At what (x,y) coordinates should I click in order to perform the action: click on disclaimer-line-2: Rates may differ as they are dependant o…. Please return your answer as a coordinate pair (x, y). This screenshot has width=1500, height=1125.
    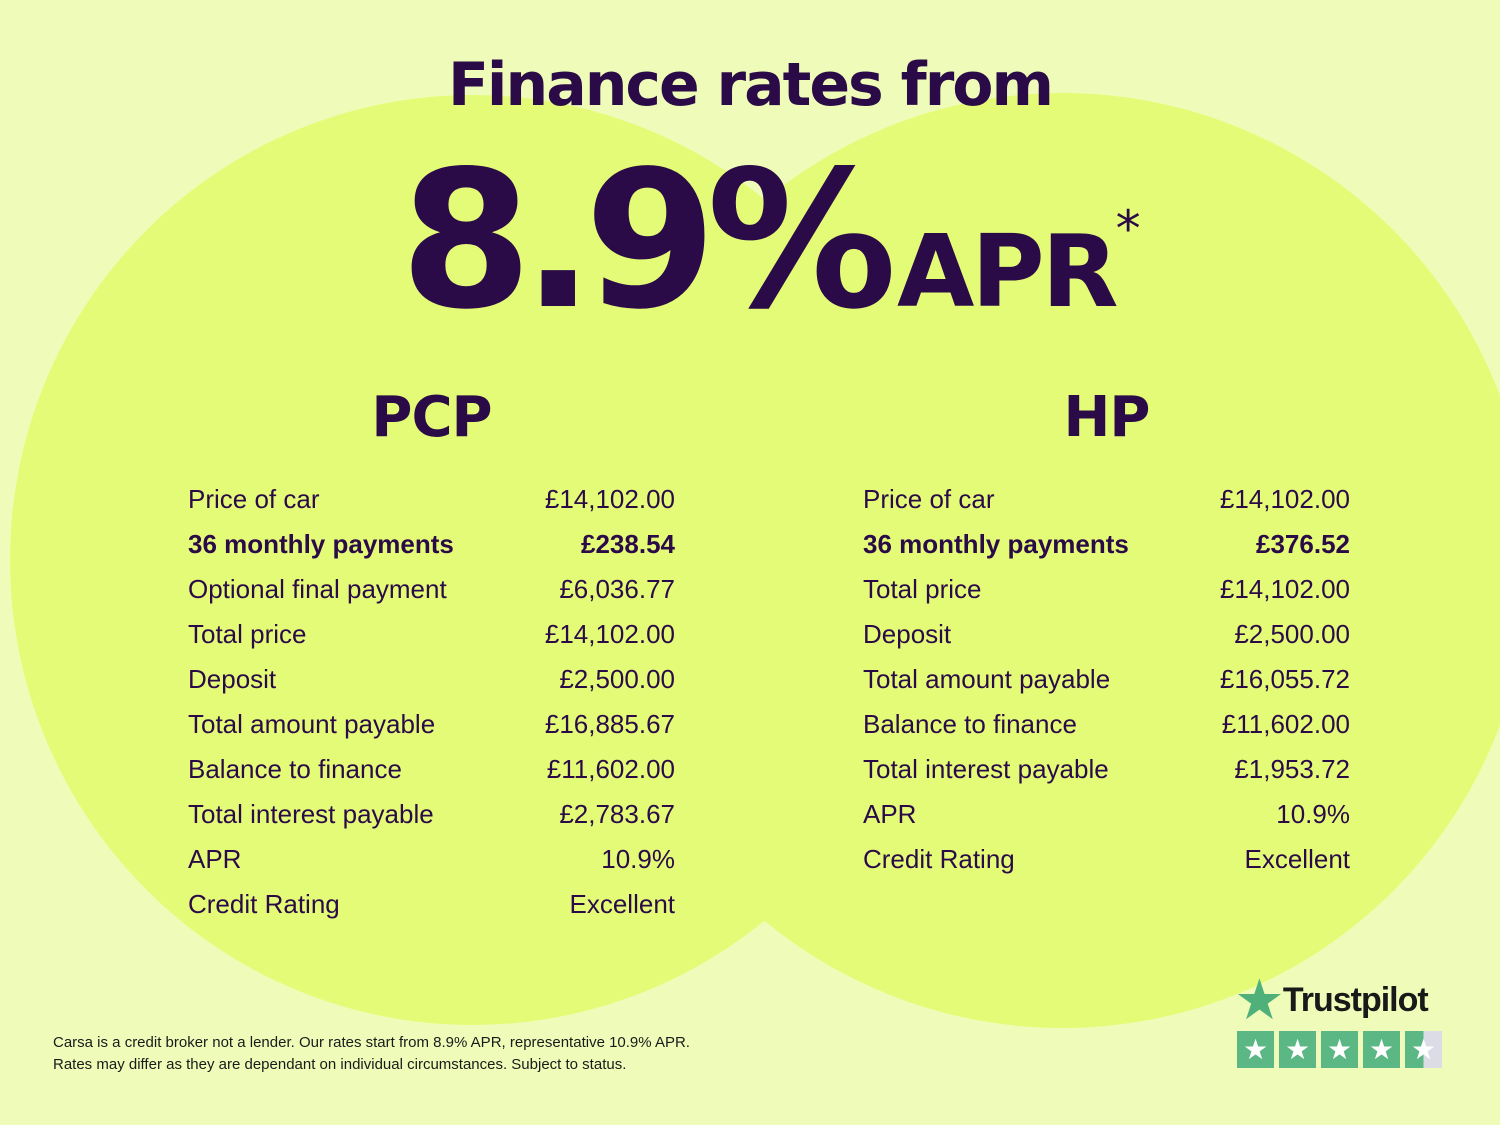
    Looking at the image, I should click on (340, 1064).